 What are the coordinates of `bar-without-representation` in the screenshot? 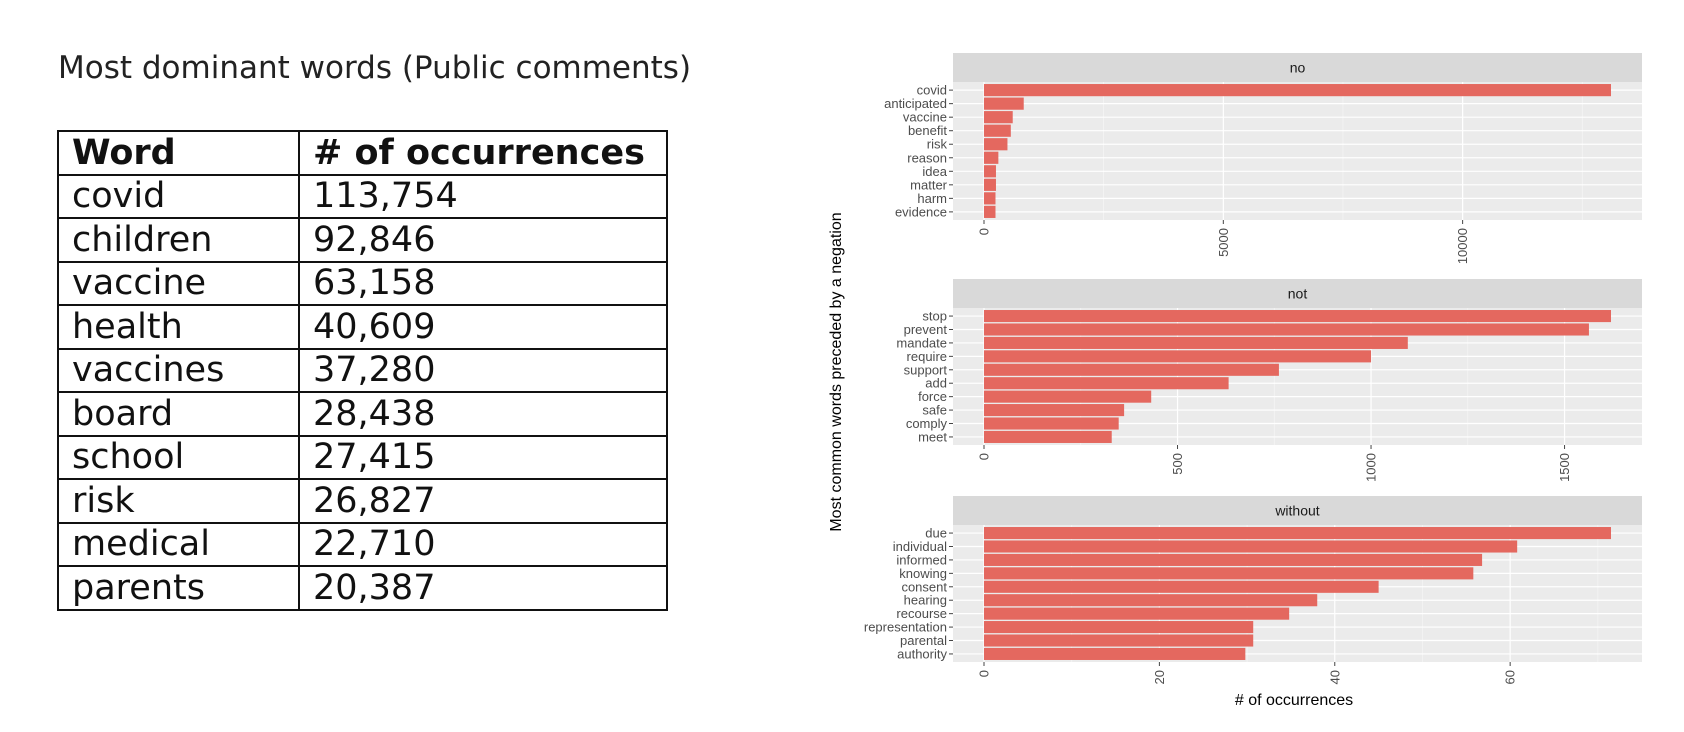 It's located at (1119, 627).